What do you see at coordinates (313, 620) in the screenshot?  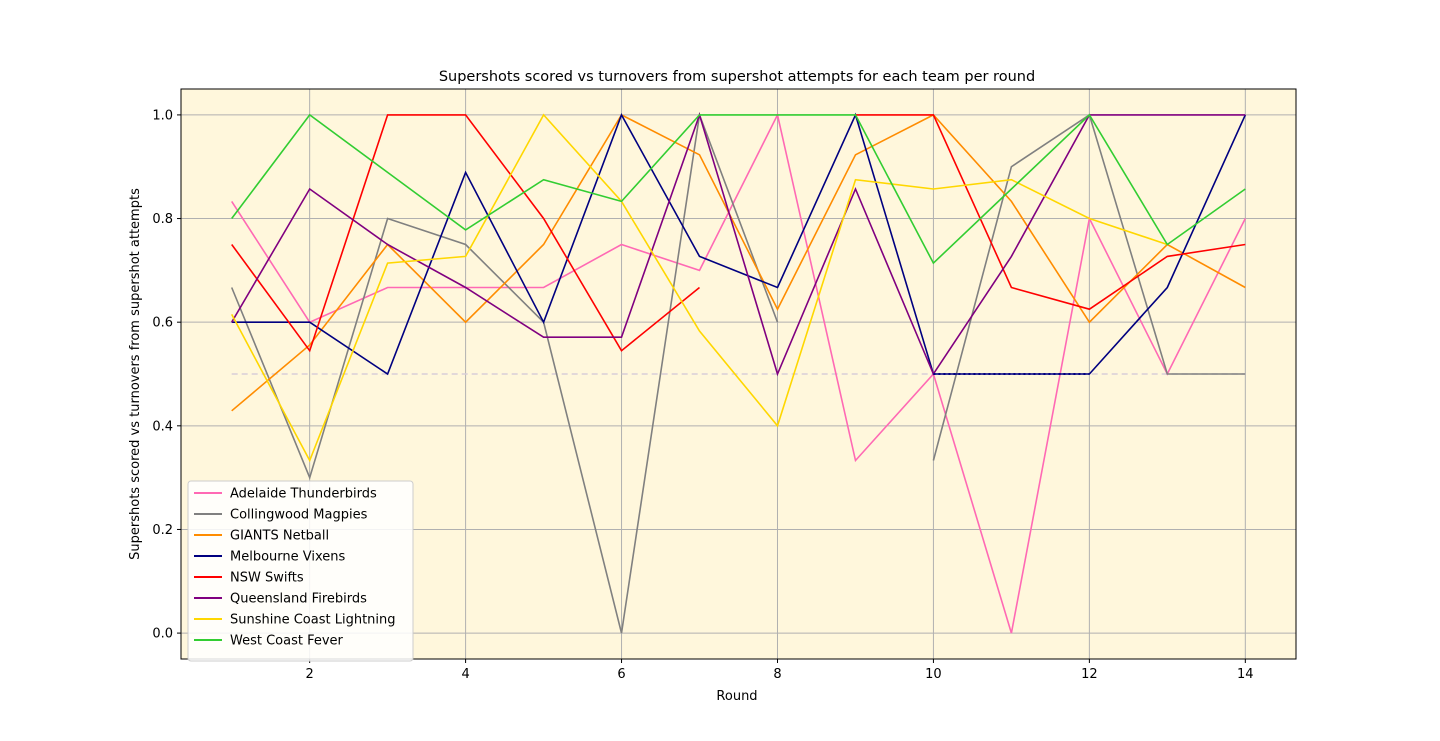 I see `legend-label: Sunshine Coast Lightning` at bounding box center [313, 620].